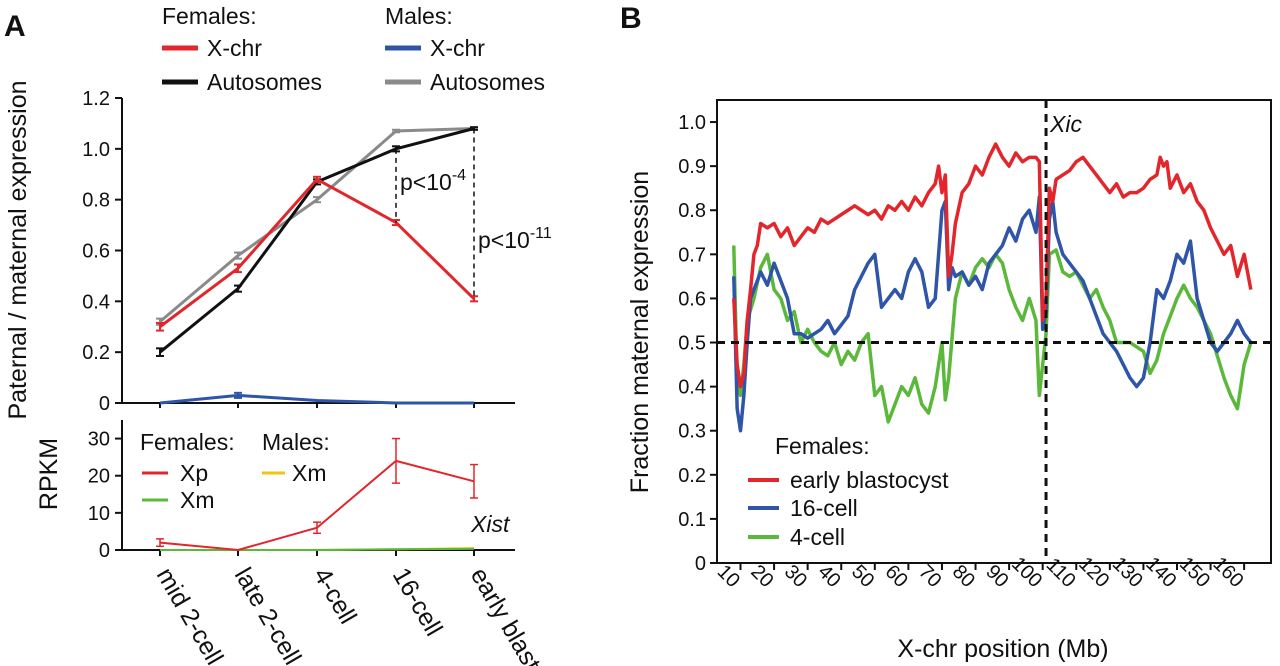 This screenshot has height=666, width=1280. Describe the element at coordinates (700, 564) in the screenshot. I see `b-ytick-label: 0` at that location.